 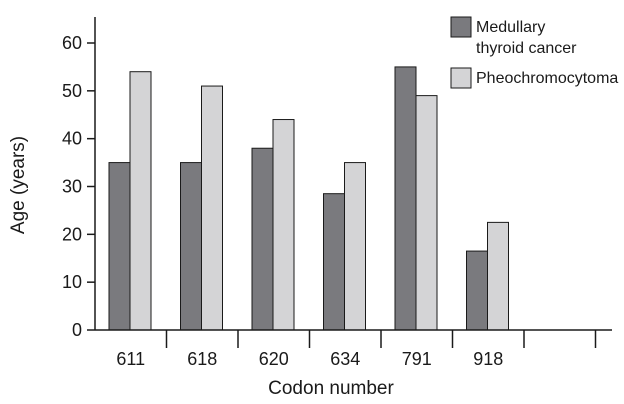 I want to click on y-ticks-layer: 0 10 20 30 40 50 60, so click(x=78, y=186).